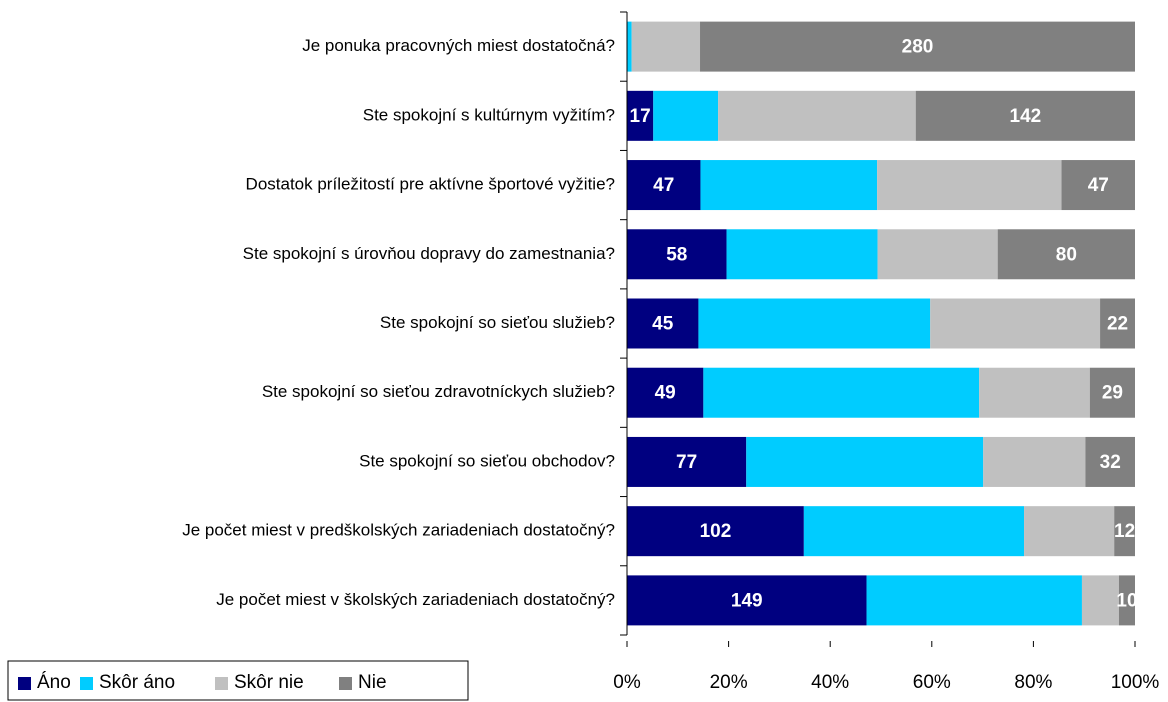 This screenshot has height=702, width=1168. Describe the element at coordinates (372, 682) in the screenshot. I see `legend-label: Nie` at that location.